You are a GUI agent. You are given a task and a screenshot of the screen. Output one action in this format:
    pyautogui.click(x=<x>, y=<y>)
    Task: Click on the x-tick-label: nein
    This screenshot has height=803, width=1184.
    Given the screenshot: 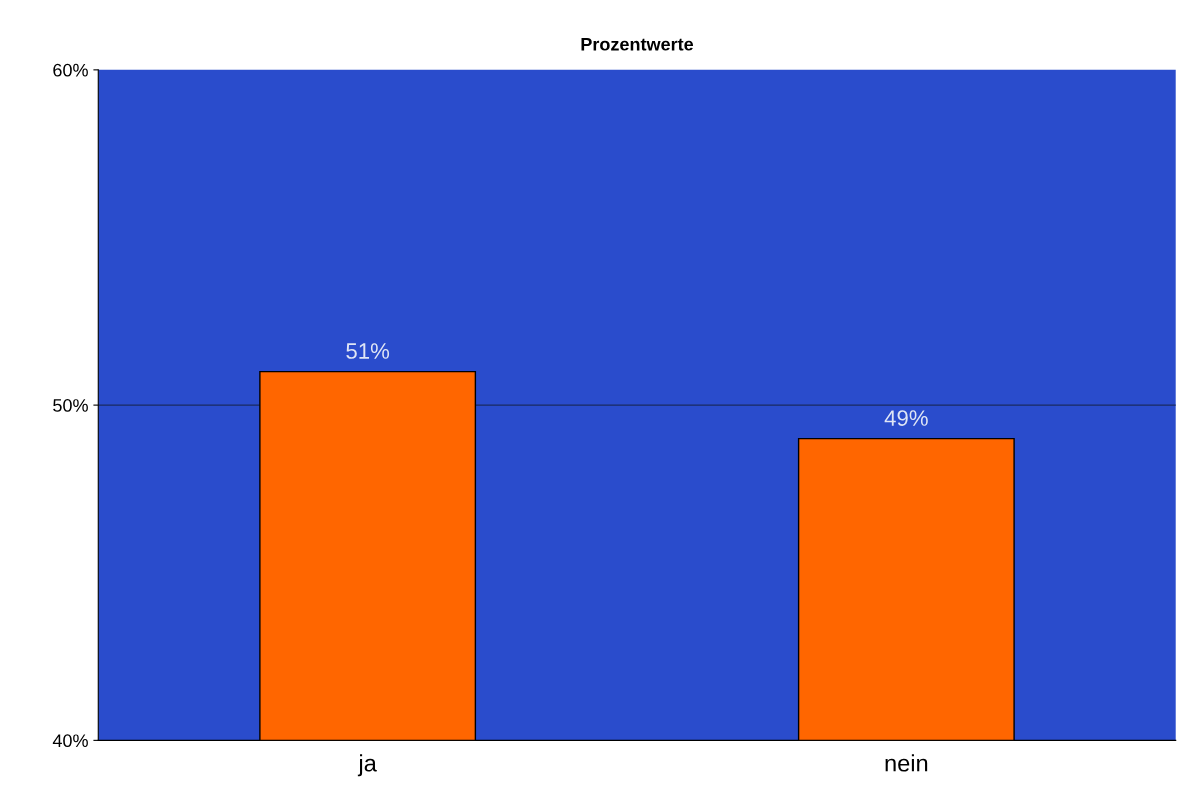 What is the action you would take?
    pyautogui.click(x=906, y=763)
    